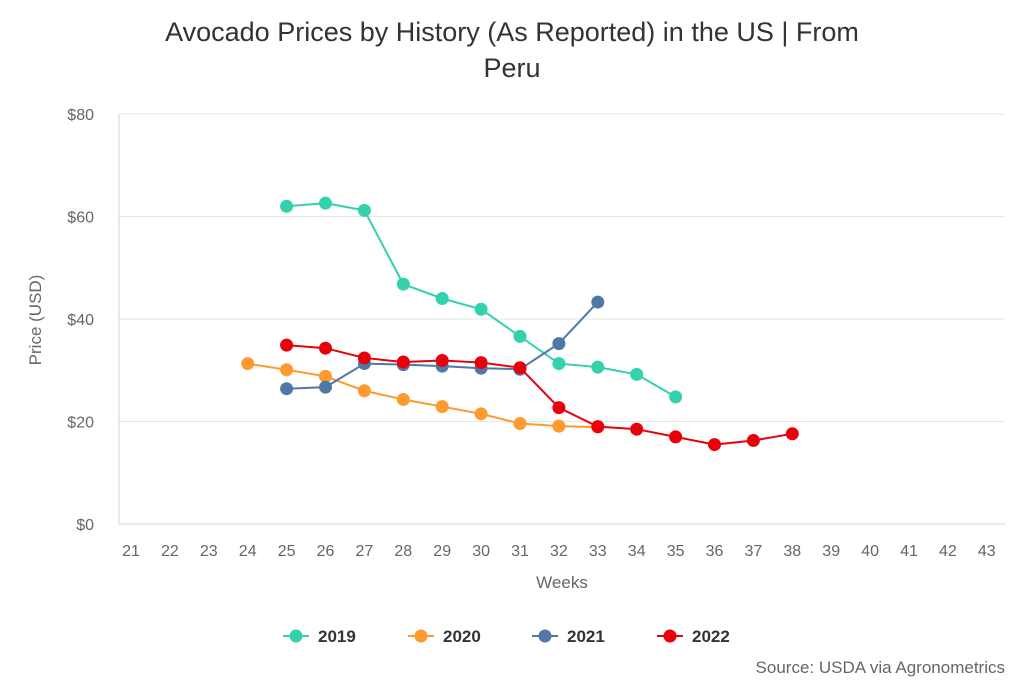 This screenshot has height=683, width=1024. Describe the element at coordinates (637, 551) in the screenshot. I see `x-tick-label: 34` at that location.